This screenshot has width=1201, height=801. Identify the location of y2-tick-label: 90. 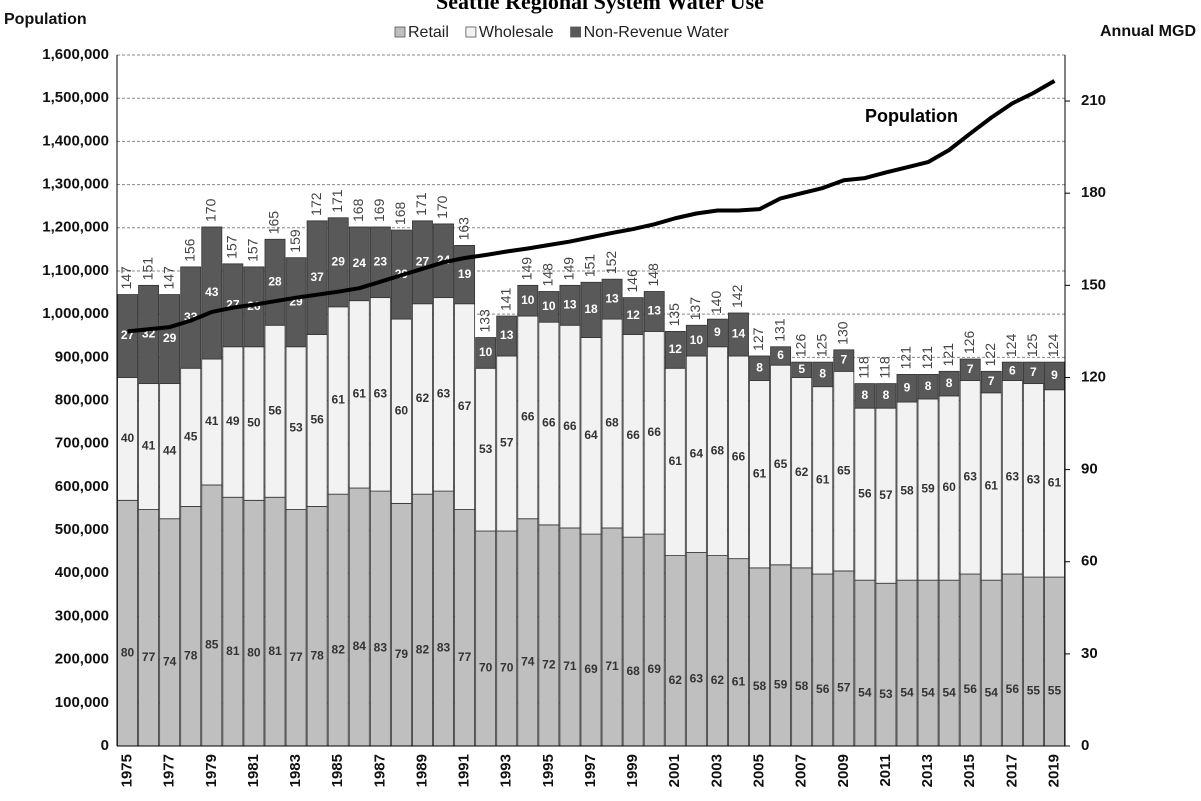
(1089, 469).